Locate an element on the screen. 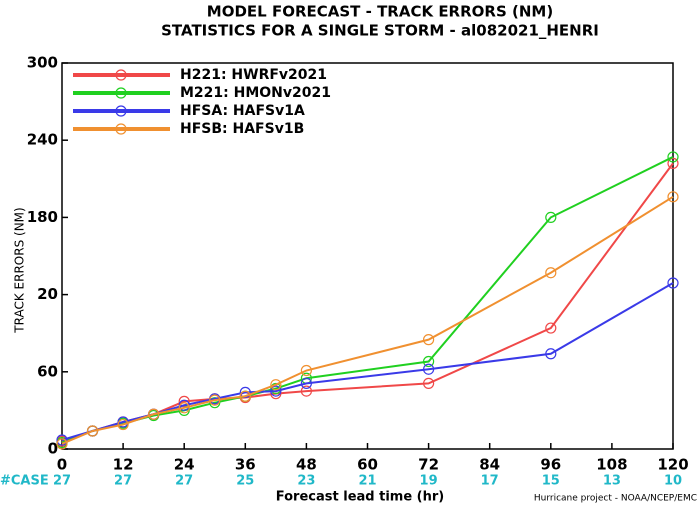 The height and width of the screenshot is (506, 700). case-count: 23 is located at coordinates (306, 481).